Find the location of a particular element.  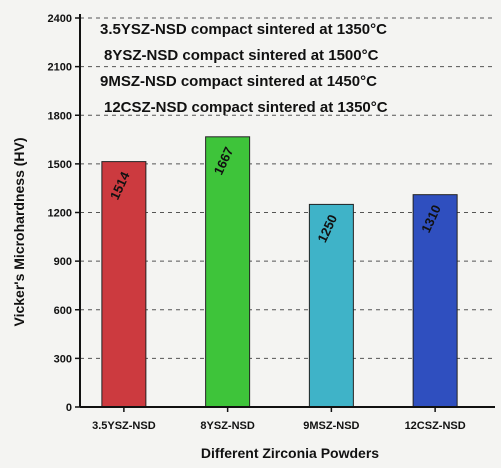

x-tick-label: 8YSZ-NSD is located at coordinates (227, 426).